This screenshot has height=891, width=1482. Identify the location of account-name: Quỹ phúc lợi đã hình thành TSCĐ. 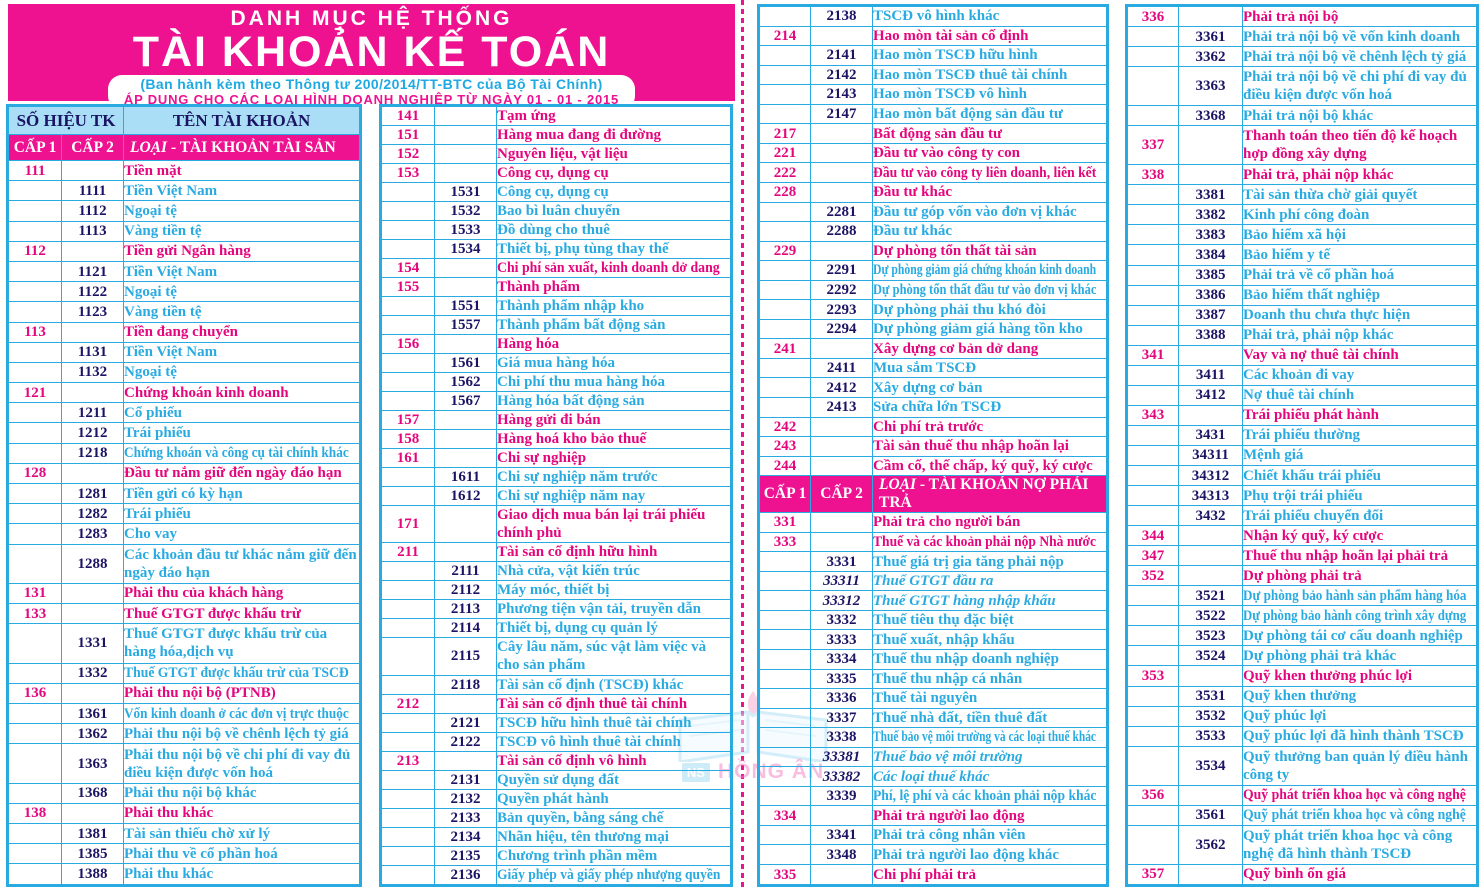
(1360, 736).